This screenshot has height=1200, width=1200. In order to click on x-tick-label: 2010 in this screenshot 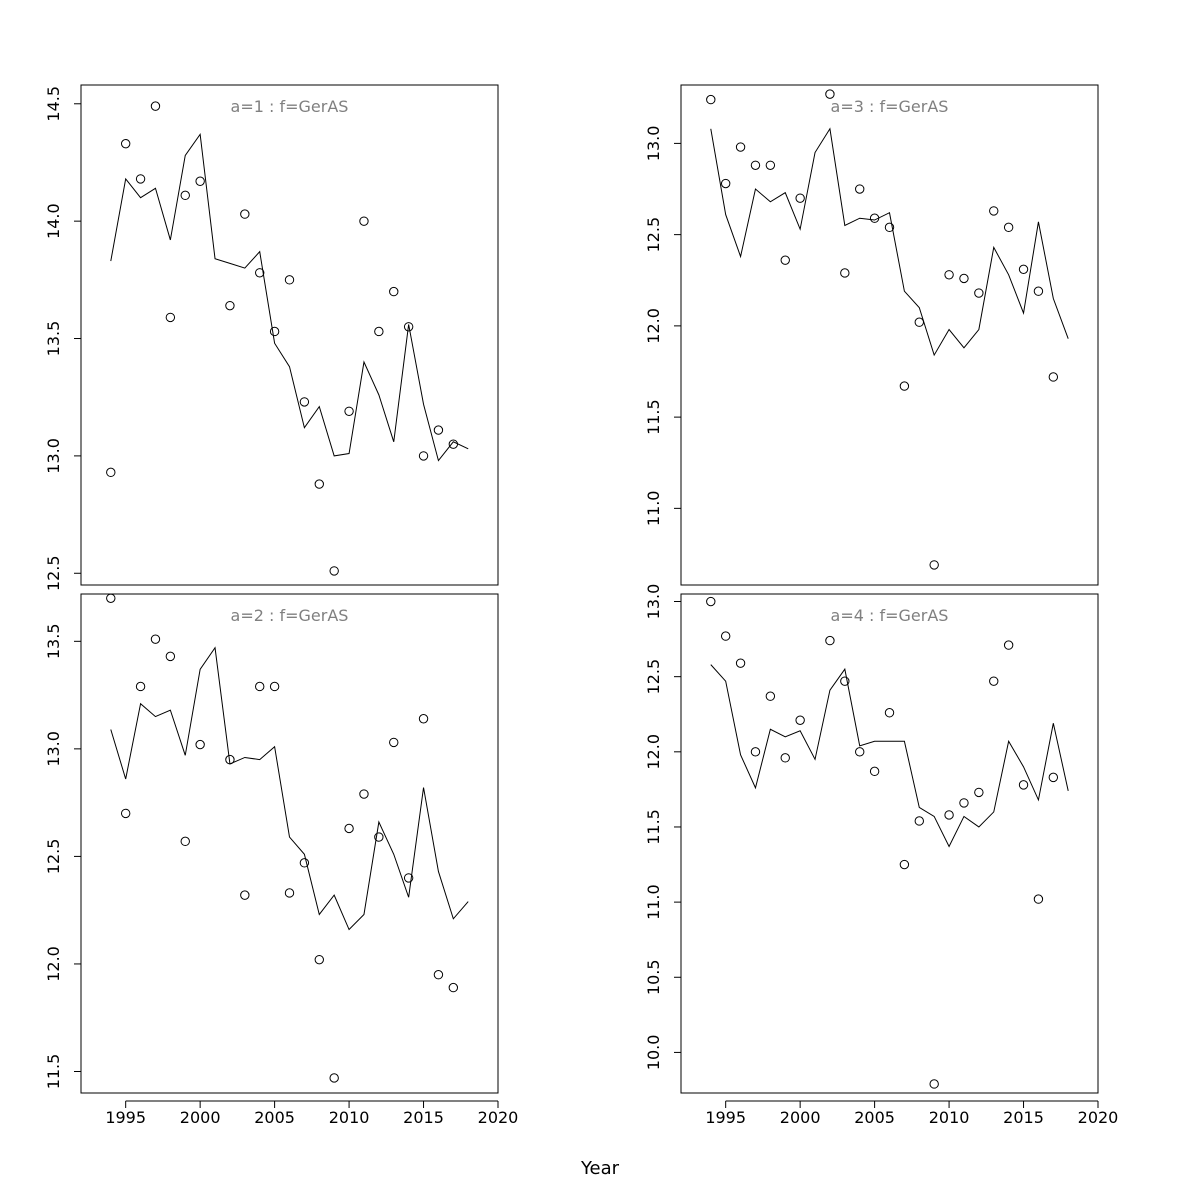, I will do `click(949, 1117)`.